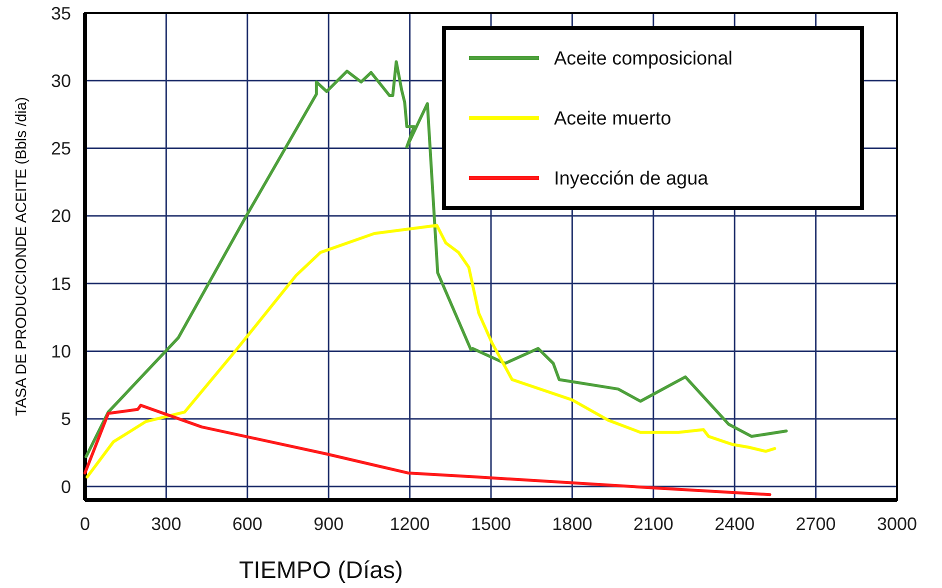  What do you see at coordinates (653, 524) in the screenshot?
I see `x-tick-label: 2100` at bounding box center [653, 524].